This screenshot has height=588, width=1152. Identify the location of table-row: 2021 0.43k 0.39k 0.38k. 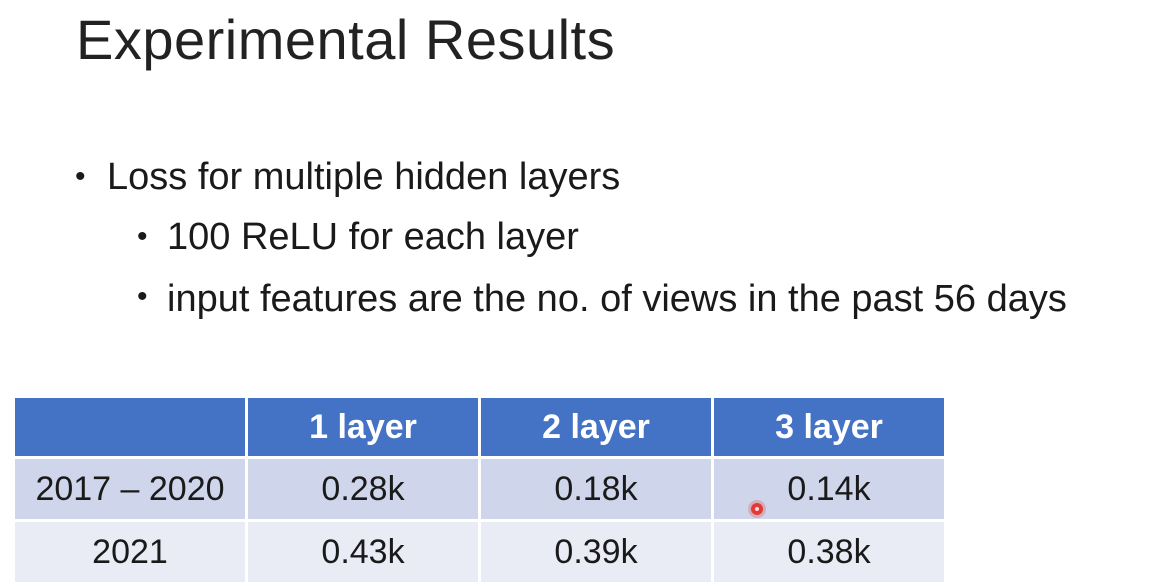
(479, 552).